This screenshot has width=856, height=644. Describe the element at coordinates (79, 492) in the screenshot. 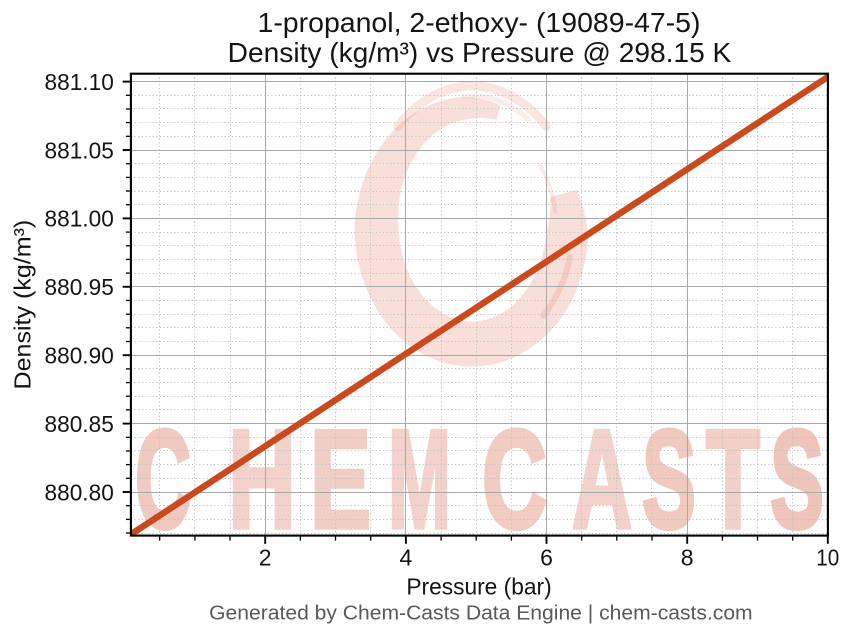

I see `svg-text: 880.80` at that location.